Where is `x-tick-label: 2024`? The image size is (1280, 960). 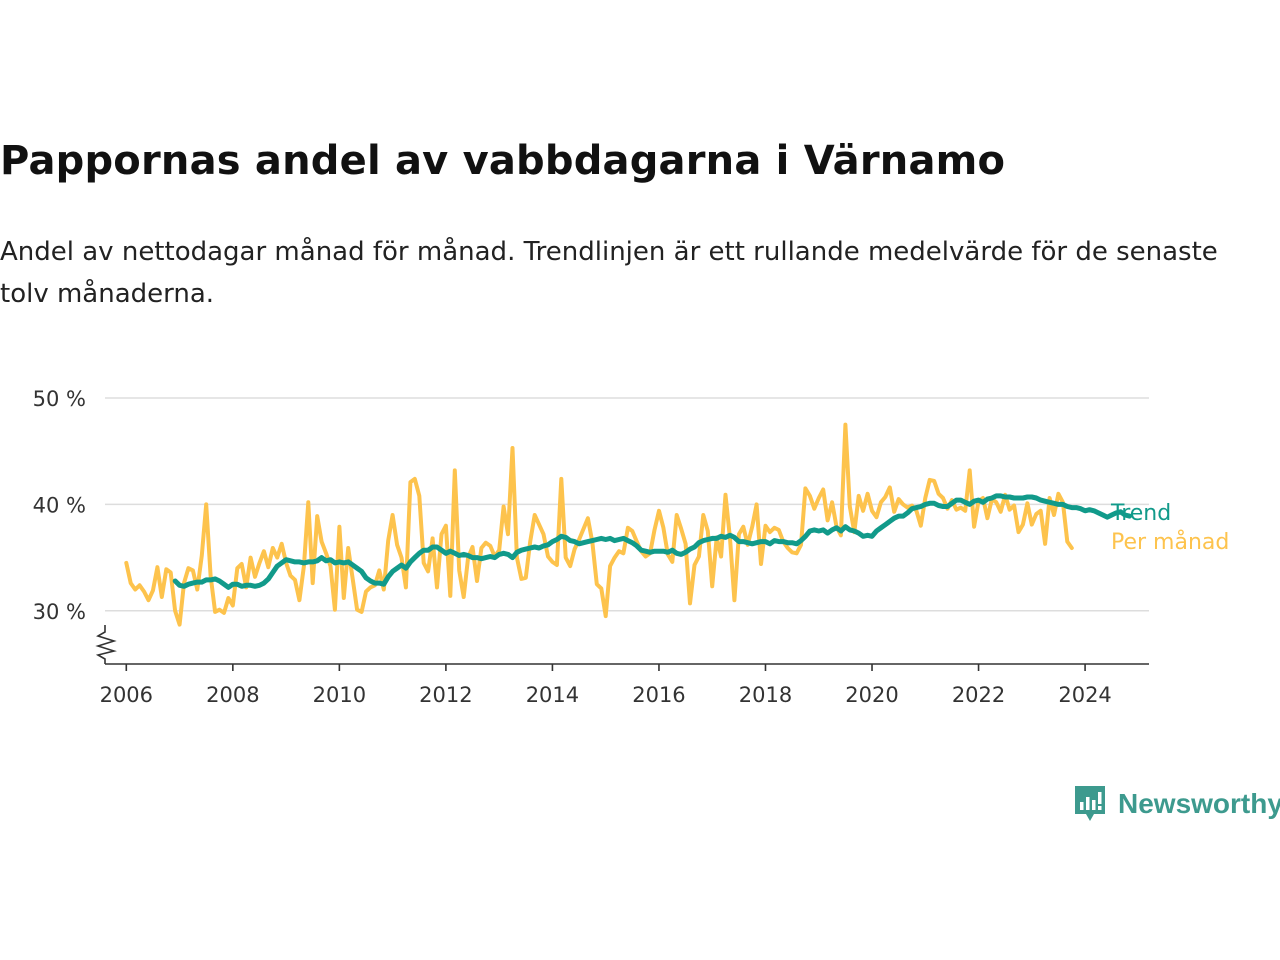
x-tick-label: 2024 is located at coordinates (1084, 695).